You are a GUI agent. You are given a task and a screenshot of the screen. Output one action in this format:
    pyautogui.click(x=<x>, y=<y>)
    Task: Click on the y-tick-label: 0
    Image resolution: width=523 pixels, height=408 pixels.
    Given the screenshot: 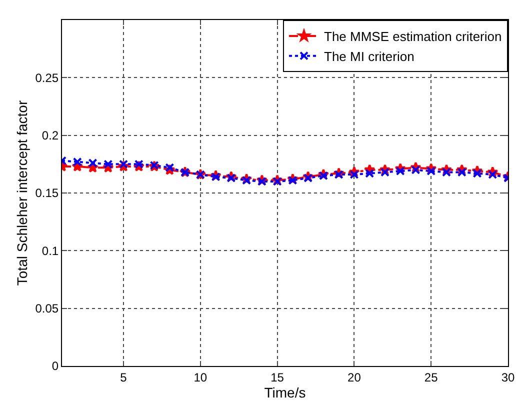 What is the action you would take?
    pyautogui.click(x=55, y=366)
    